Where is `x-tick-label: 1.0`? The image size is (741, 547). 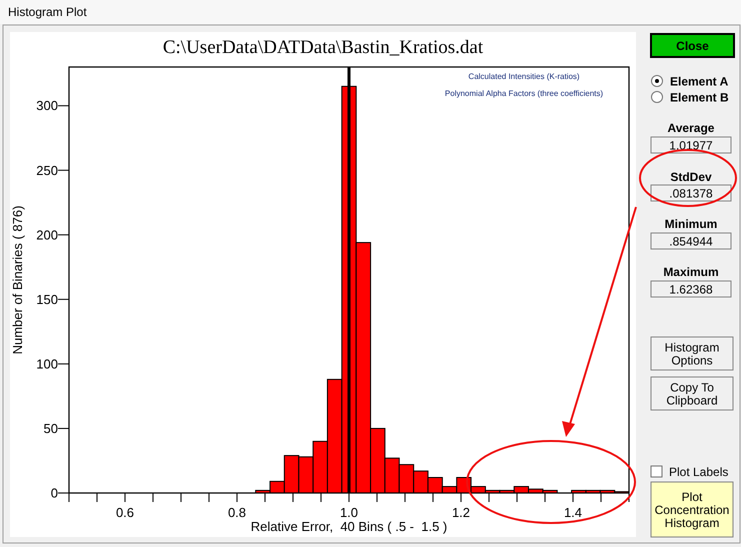
x-tick-label: 1.0 is located at coordinates (349, 512).